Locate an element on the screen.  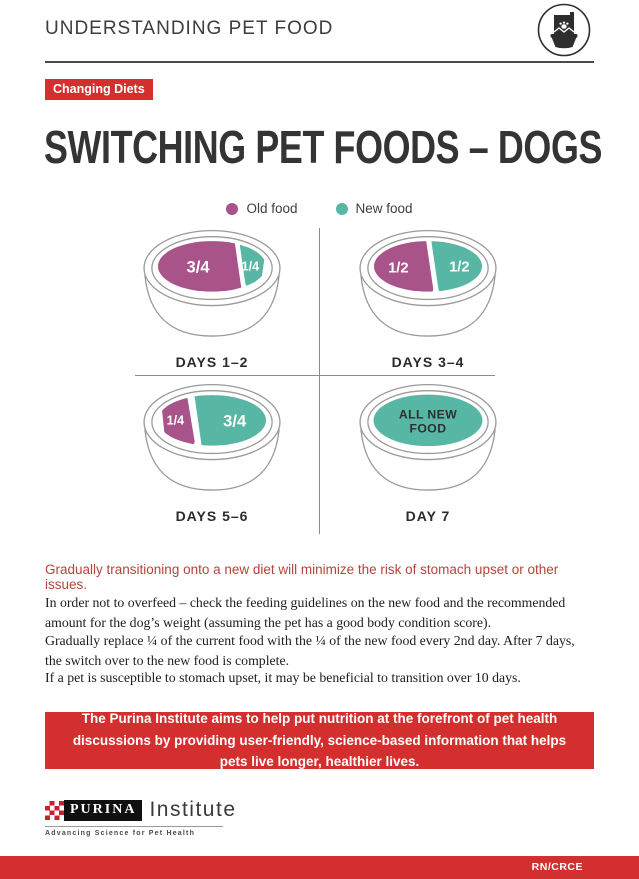
purina-wordmark: PURINA is located at coordinates (103, 810).